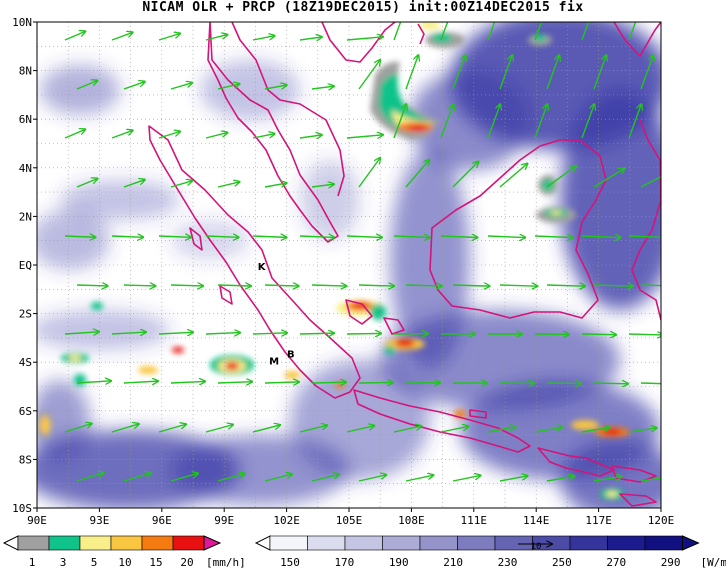  Describe the element at coordinates (274, 362) in the screenshot. I see `station-label: M` at that location.